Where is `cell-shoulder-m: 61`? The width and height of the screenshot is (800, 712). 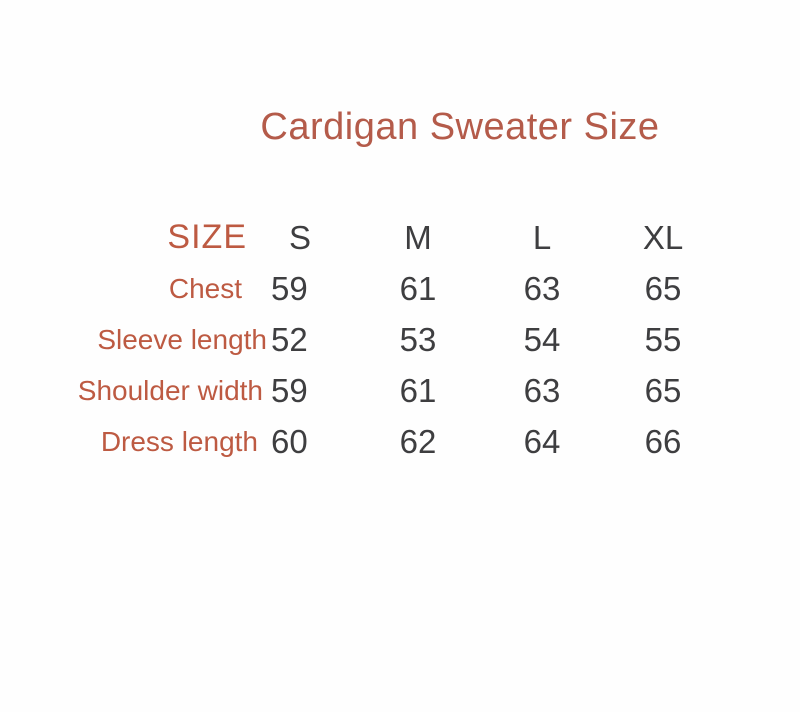 cell-shoulder-m: 61 is located at coordinates (418, 390).